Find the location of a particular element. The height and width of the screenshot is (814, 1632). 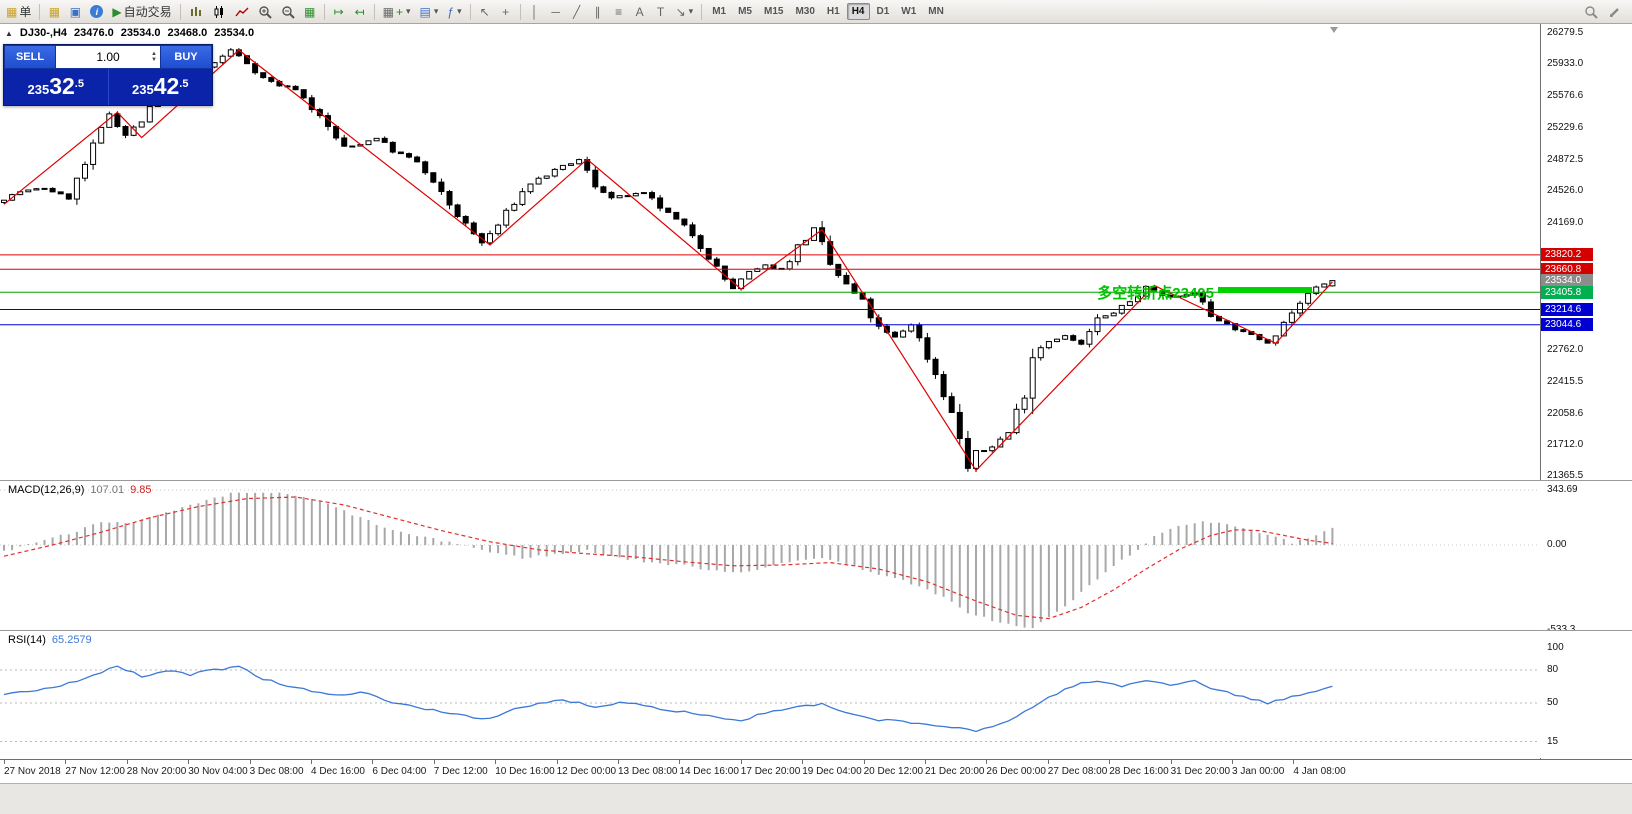

volume-spinner: ▲ ▼ is located at coordinates (154, 57).